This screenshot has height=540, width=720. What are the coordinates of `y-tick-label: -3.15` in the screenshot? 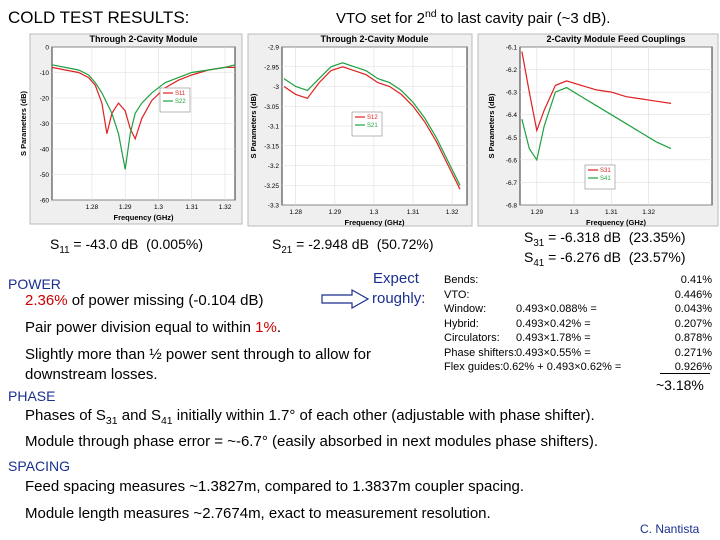 It's located at (271, 146).